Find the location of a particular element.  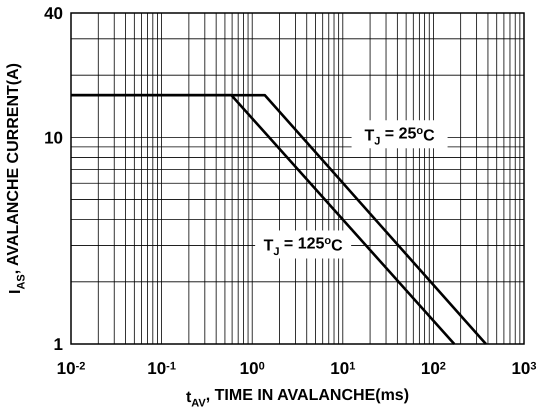

y-tick-label: 1 is located at coordinates (58, 344).